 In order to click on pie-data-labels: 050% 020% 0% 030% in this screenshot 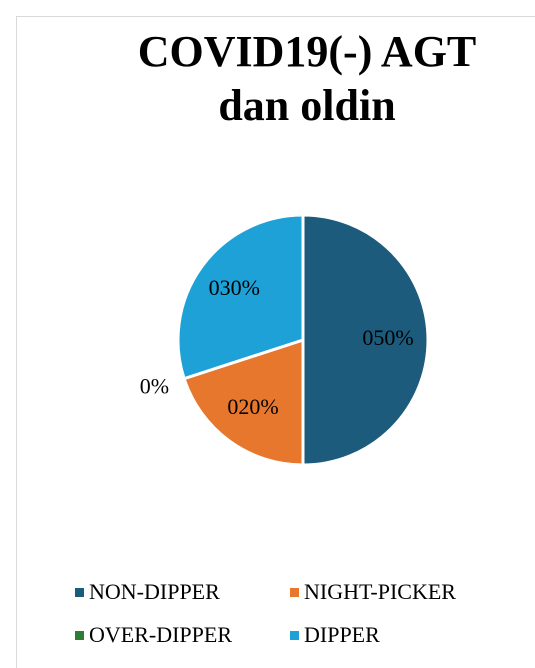, I will do `click(277, 347)`.